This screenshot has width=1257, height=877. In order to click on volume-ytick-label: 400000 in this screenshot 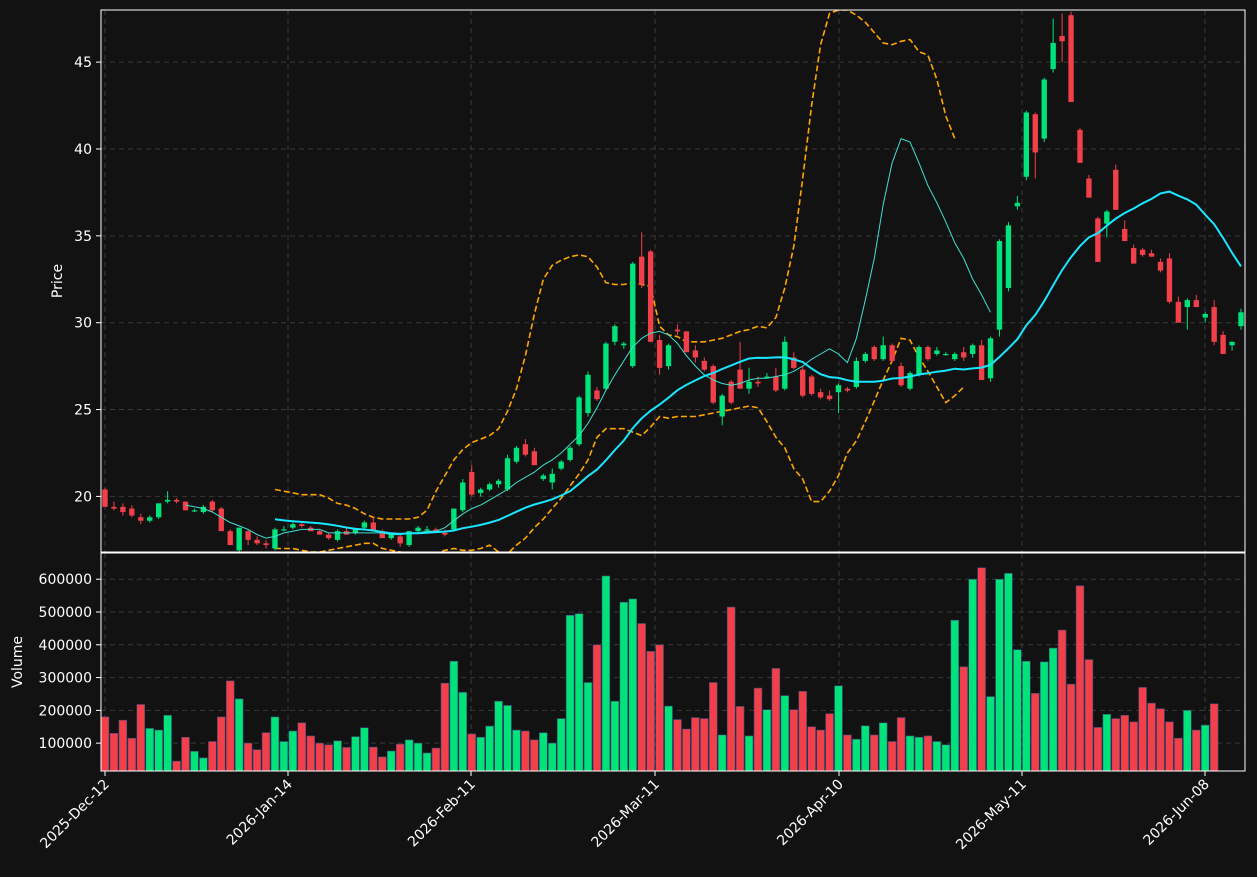, I will do `click(65, 646)`.